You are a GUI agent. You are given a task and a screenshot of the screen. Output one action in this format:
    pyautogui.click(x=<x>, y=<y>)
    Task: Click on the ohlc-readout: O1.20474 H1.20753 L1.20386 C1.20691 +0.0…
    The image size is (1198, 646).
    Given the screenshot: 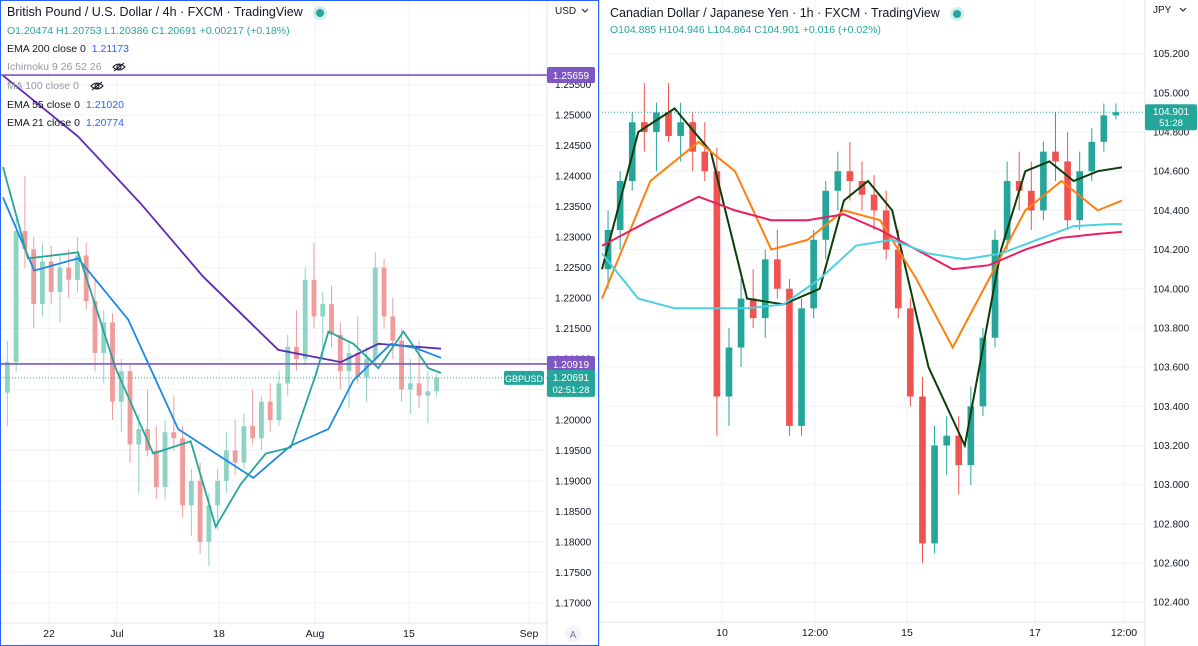 What is the action you would take?
    pyautogui.click(x=148, y=31)
    